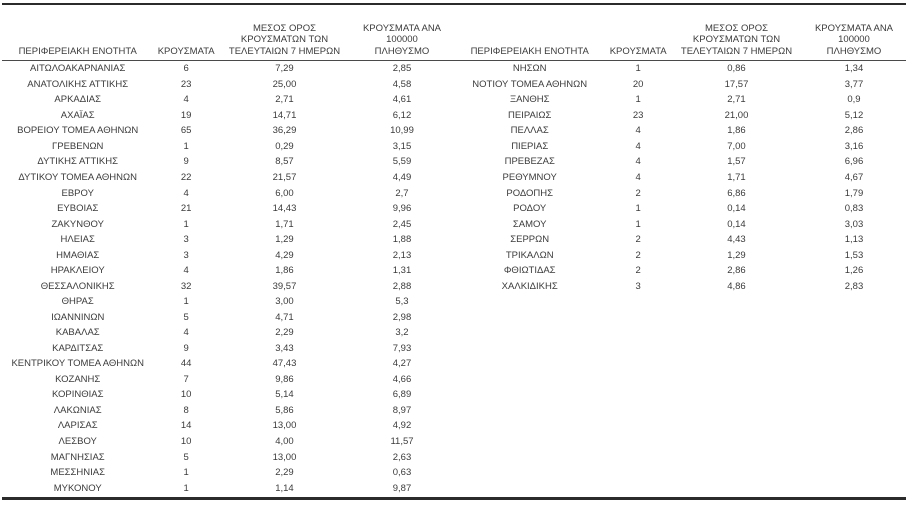 Image resolution: width=909 pixels, height=507 pixels. I want to click on table-row: ΓΡΕΒΕΝΩΝ 1 0,29 3,15, so click(228, 147).